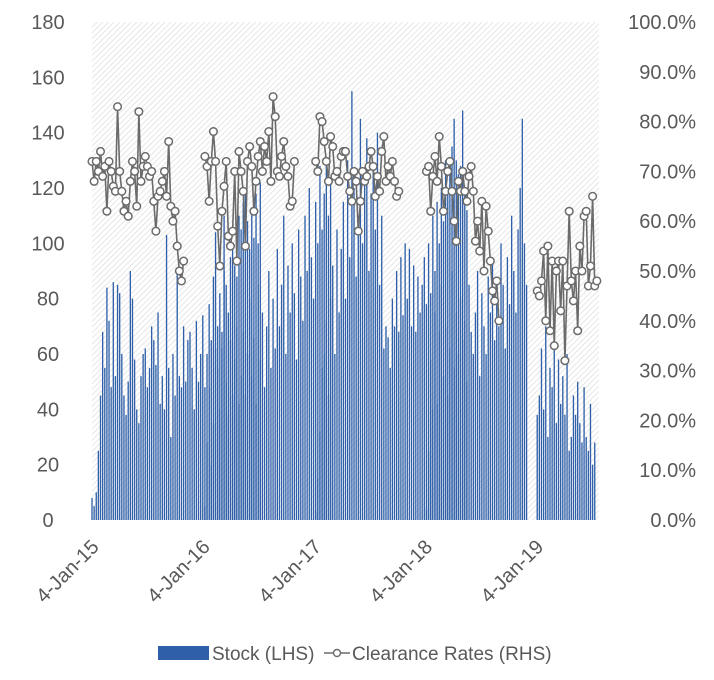  What do you see at coordinates (355, 654) in the screenshot?
I see `legend: Stock (LHS) Clearance Rates (RHS)` at bounding box center [355, 654].